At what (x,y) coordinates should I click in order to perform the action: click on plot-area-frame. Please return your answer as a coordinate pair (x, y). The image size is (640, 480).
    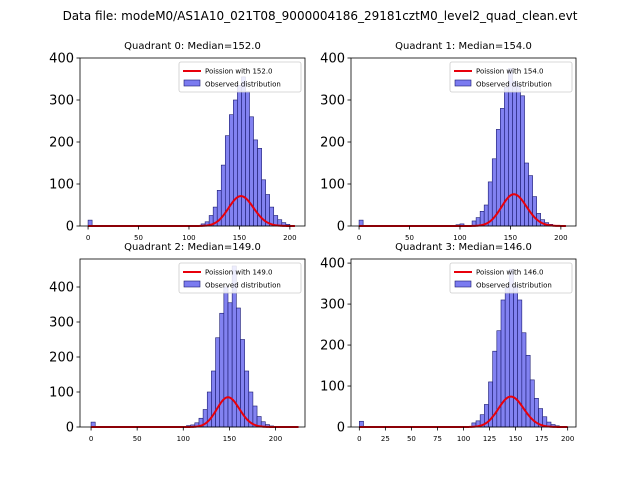
    Looking at the image, I should click on (192, 343).